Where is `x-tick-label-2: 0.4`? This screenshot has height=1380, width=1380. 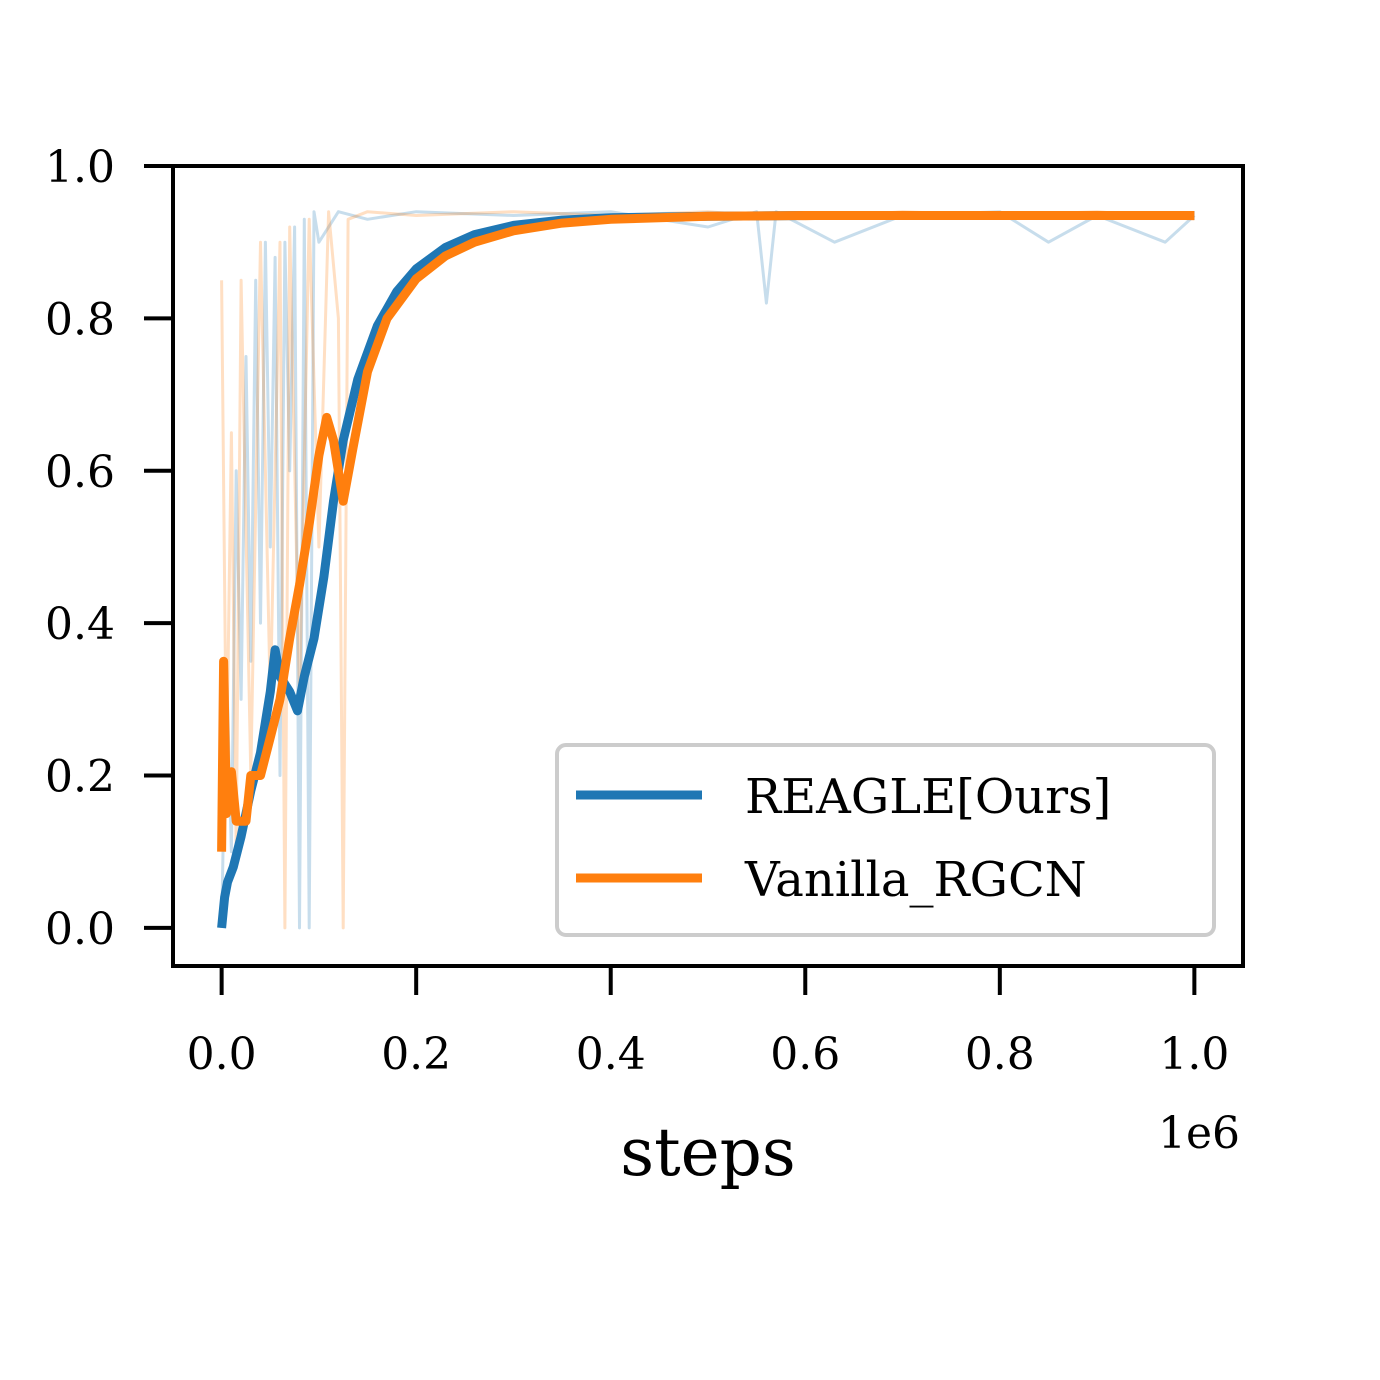 x-tick-label-2: 0.4 is located at coordinates (611, 1054).